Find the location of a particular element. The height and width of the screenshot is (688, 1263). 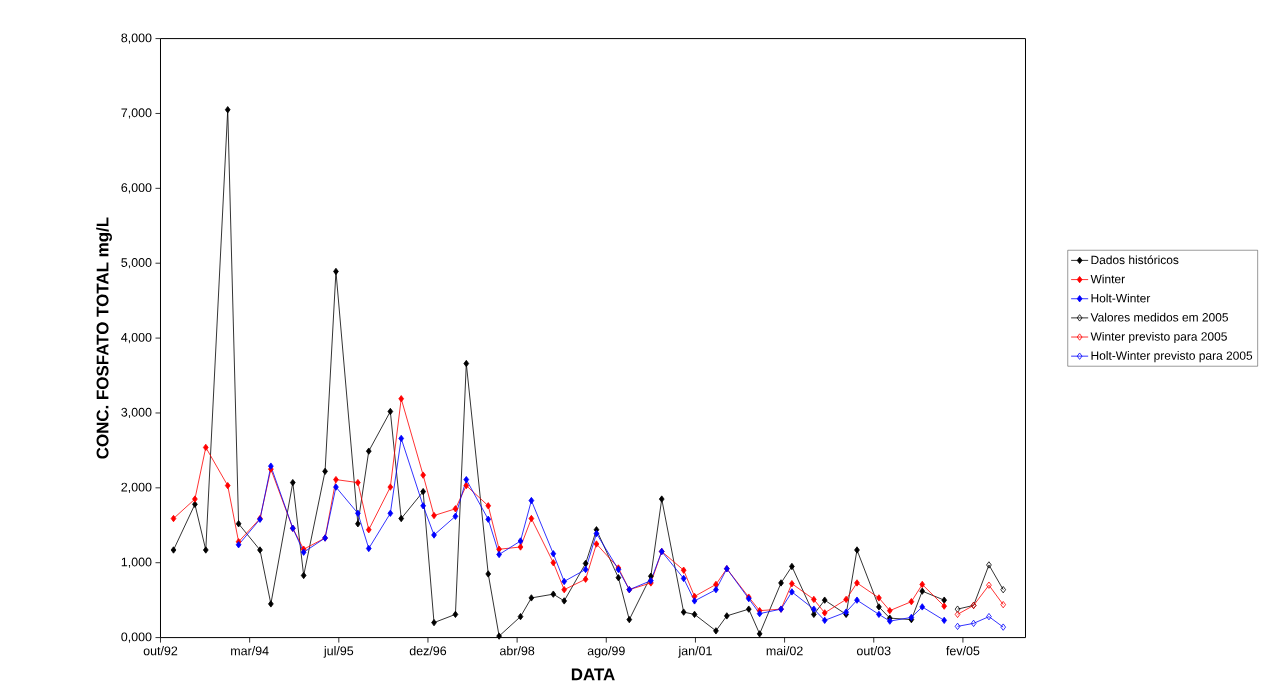

y-tick-label: 7,000 is located at coordinates (136, 113).